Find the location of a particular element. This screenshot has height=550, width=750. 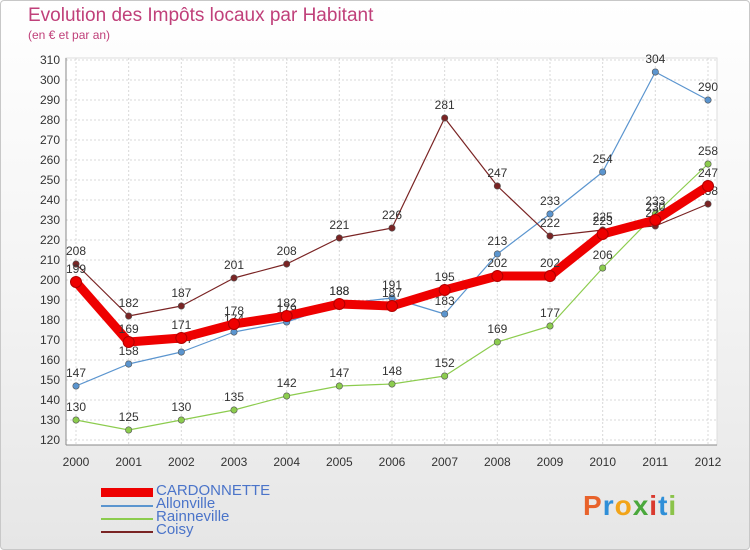

legend-label: CARDONNETTE is located at coordinates (213, 490).